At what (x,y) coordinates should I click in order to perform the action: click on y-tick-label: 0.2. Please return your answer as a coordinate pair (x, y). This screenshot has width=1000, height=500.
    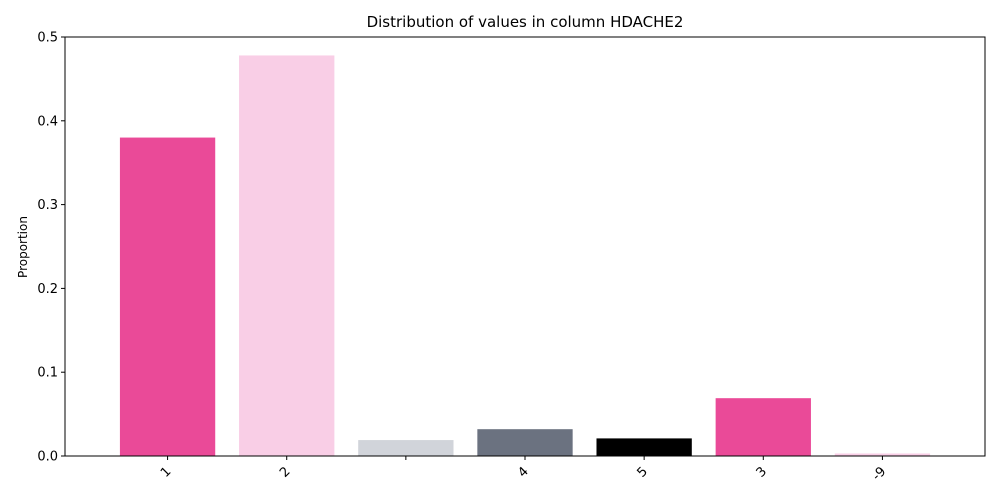
    Looking at the image, I should click on (47, 289).